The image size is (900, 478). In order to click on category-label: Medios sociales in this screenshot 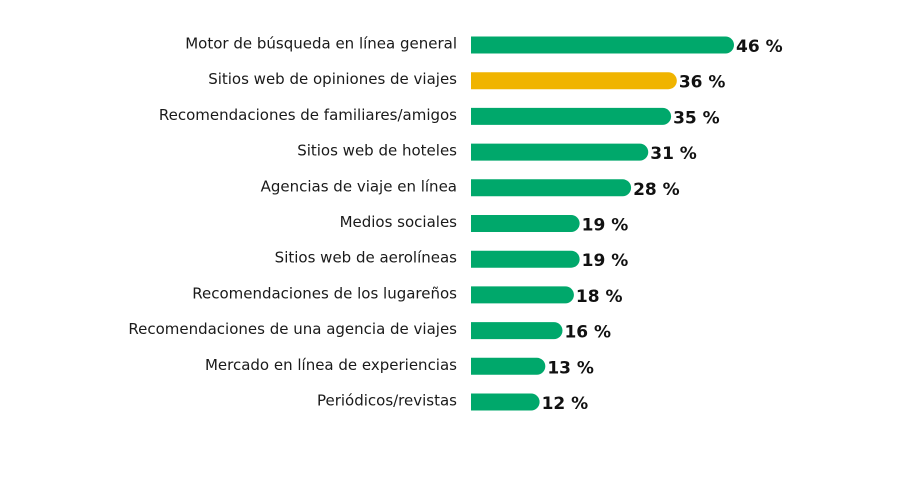, I will do `click(399, 222)`.